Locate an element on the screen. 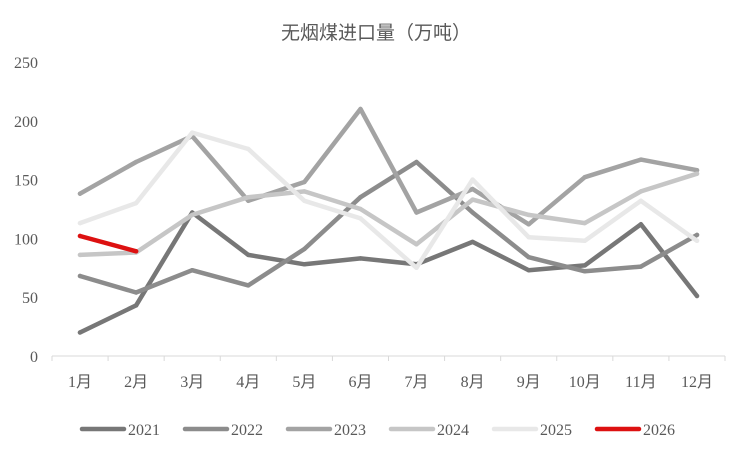 The width and height of the screenshot is (753, 456). y-tick-label: 50 is located at coordinates (30, 298).